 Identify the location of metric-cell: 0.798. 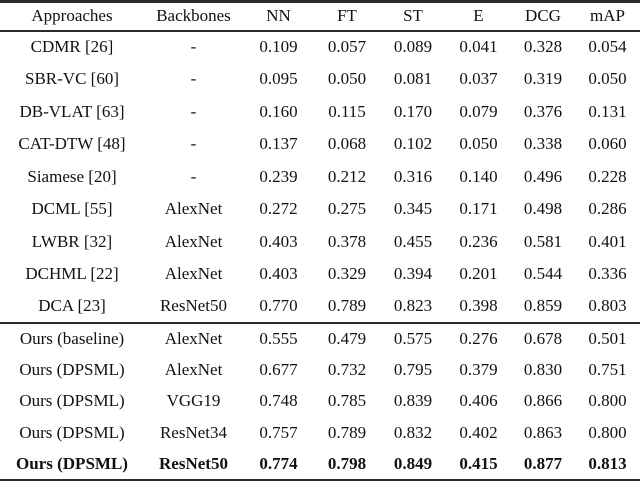
(347, 463).